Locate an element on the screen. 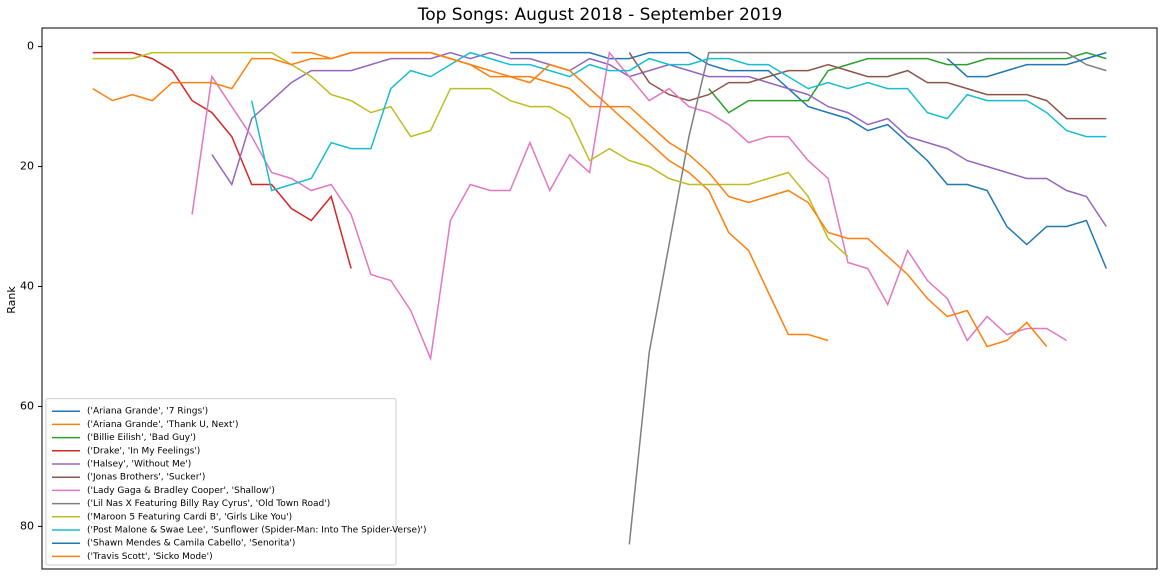 Image resolution: width=1164 pixels, height=581 pixels. legend-label: ('Billie Eilish', 'Bad Guy') is located at coordinates (141, 438).